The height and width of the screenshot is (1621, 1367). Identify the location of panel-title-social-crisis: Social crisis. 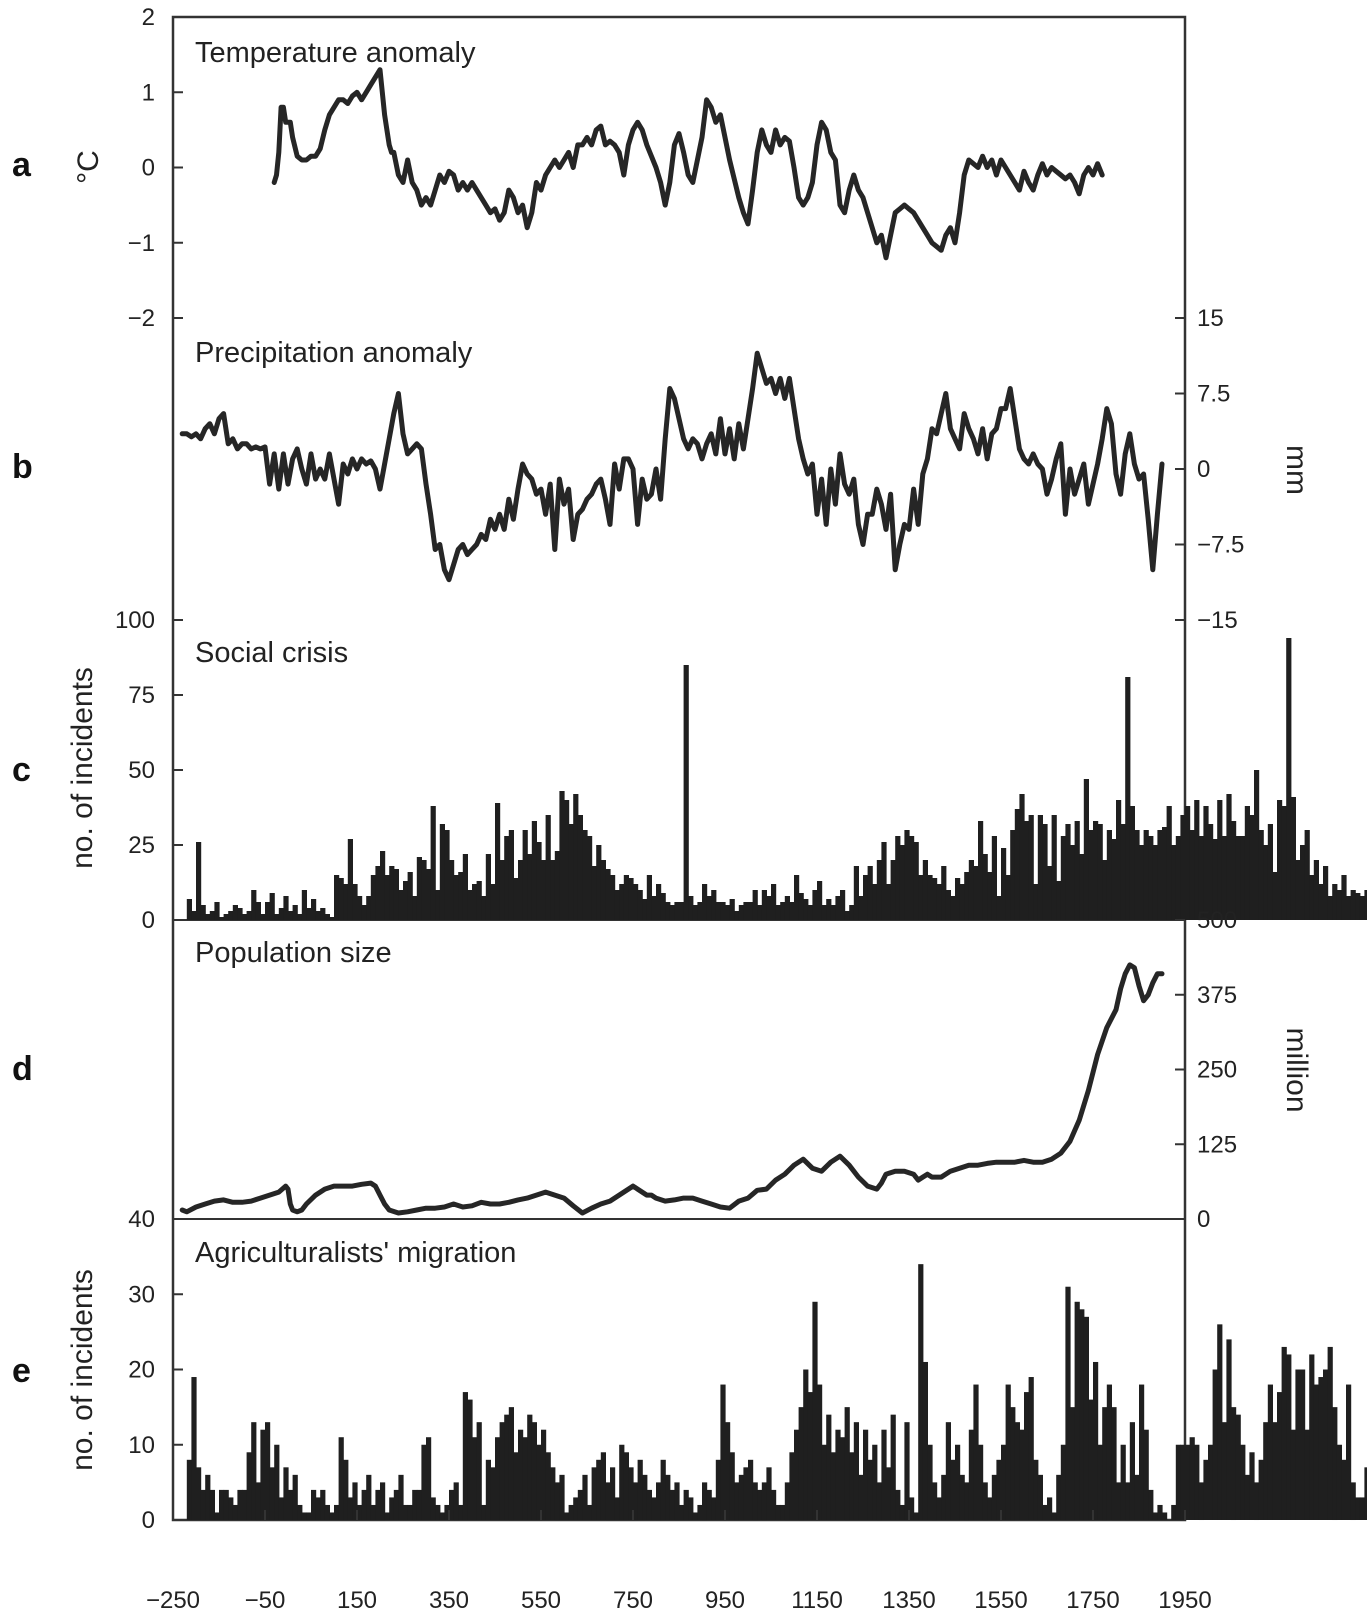
(271, 653).